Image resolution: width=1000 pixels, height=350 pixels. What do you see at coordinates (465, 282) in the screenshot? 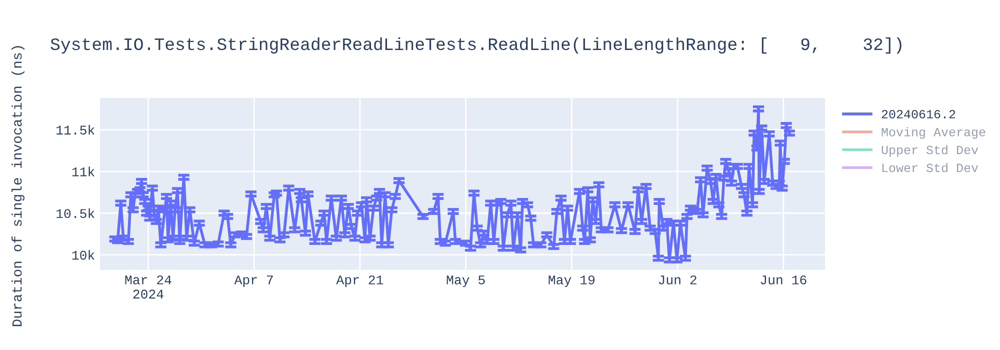
I see `x-tick-label: May 5` at bounding box center [465, 282].